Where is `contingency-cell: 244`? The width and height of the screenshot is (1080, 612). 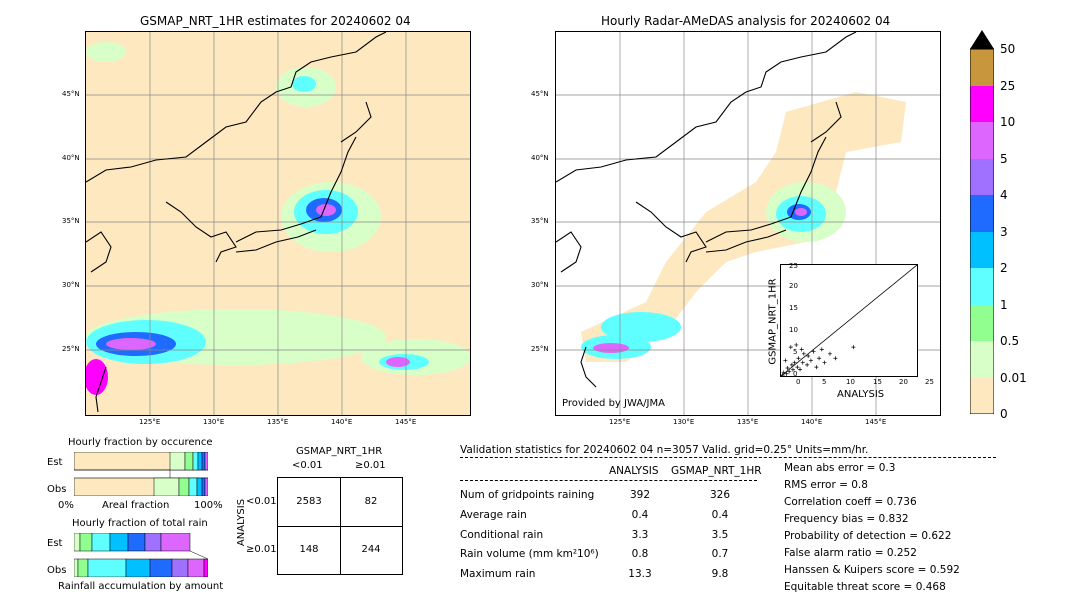
contingency-cell: 244 is located at coordinates (371, 549).